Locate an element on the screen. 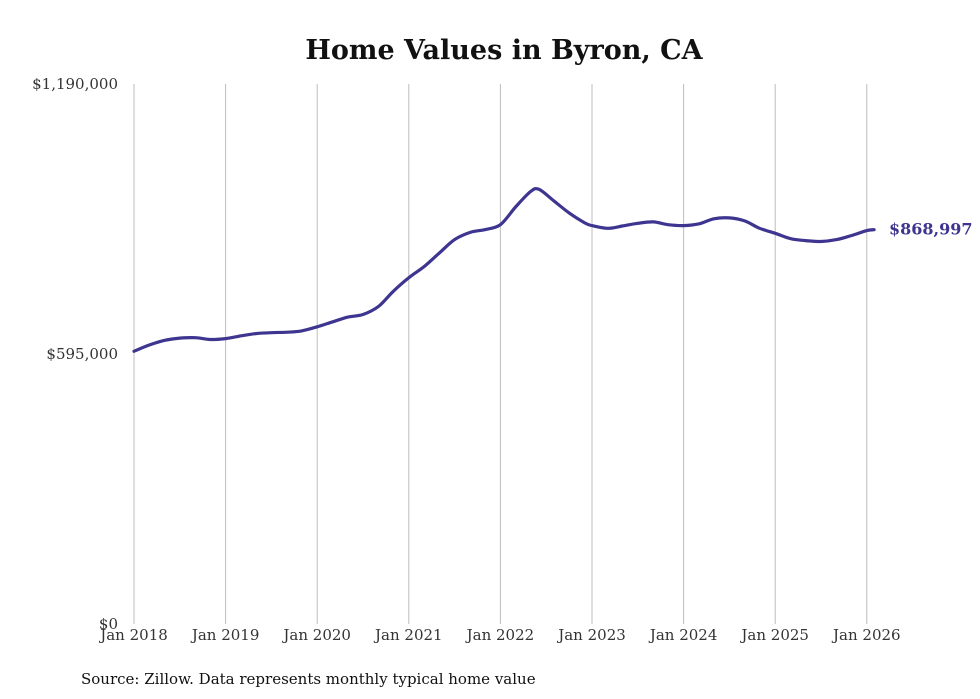 This screenshot has height=699, width=980. x-tick-label-2019: Jan 2019 is located at coordinates (225, 635).